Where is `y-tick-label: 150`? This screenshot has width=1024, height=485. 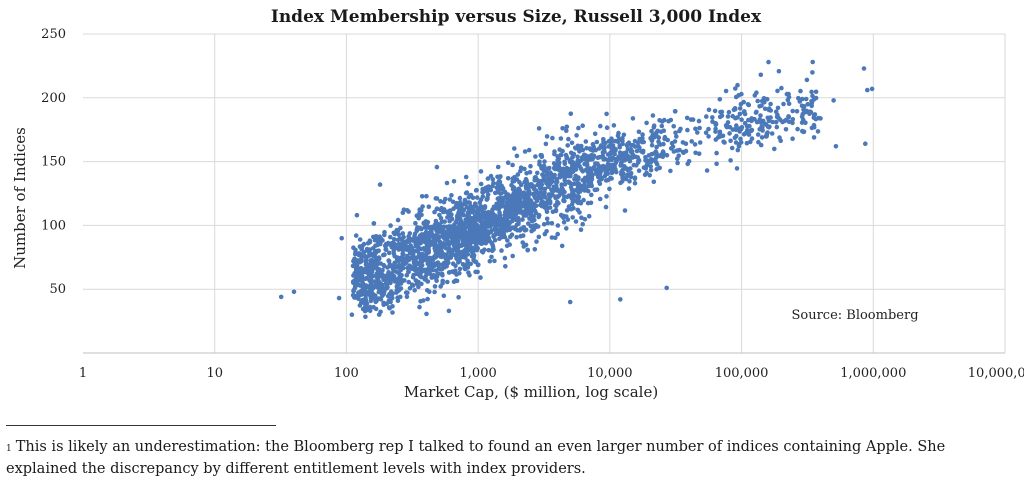
y-tick-label: 150 is located at coordinates (53, 162).